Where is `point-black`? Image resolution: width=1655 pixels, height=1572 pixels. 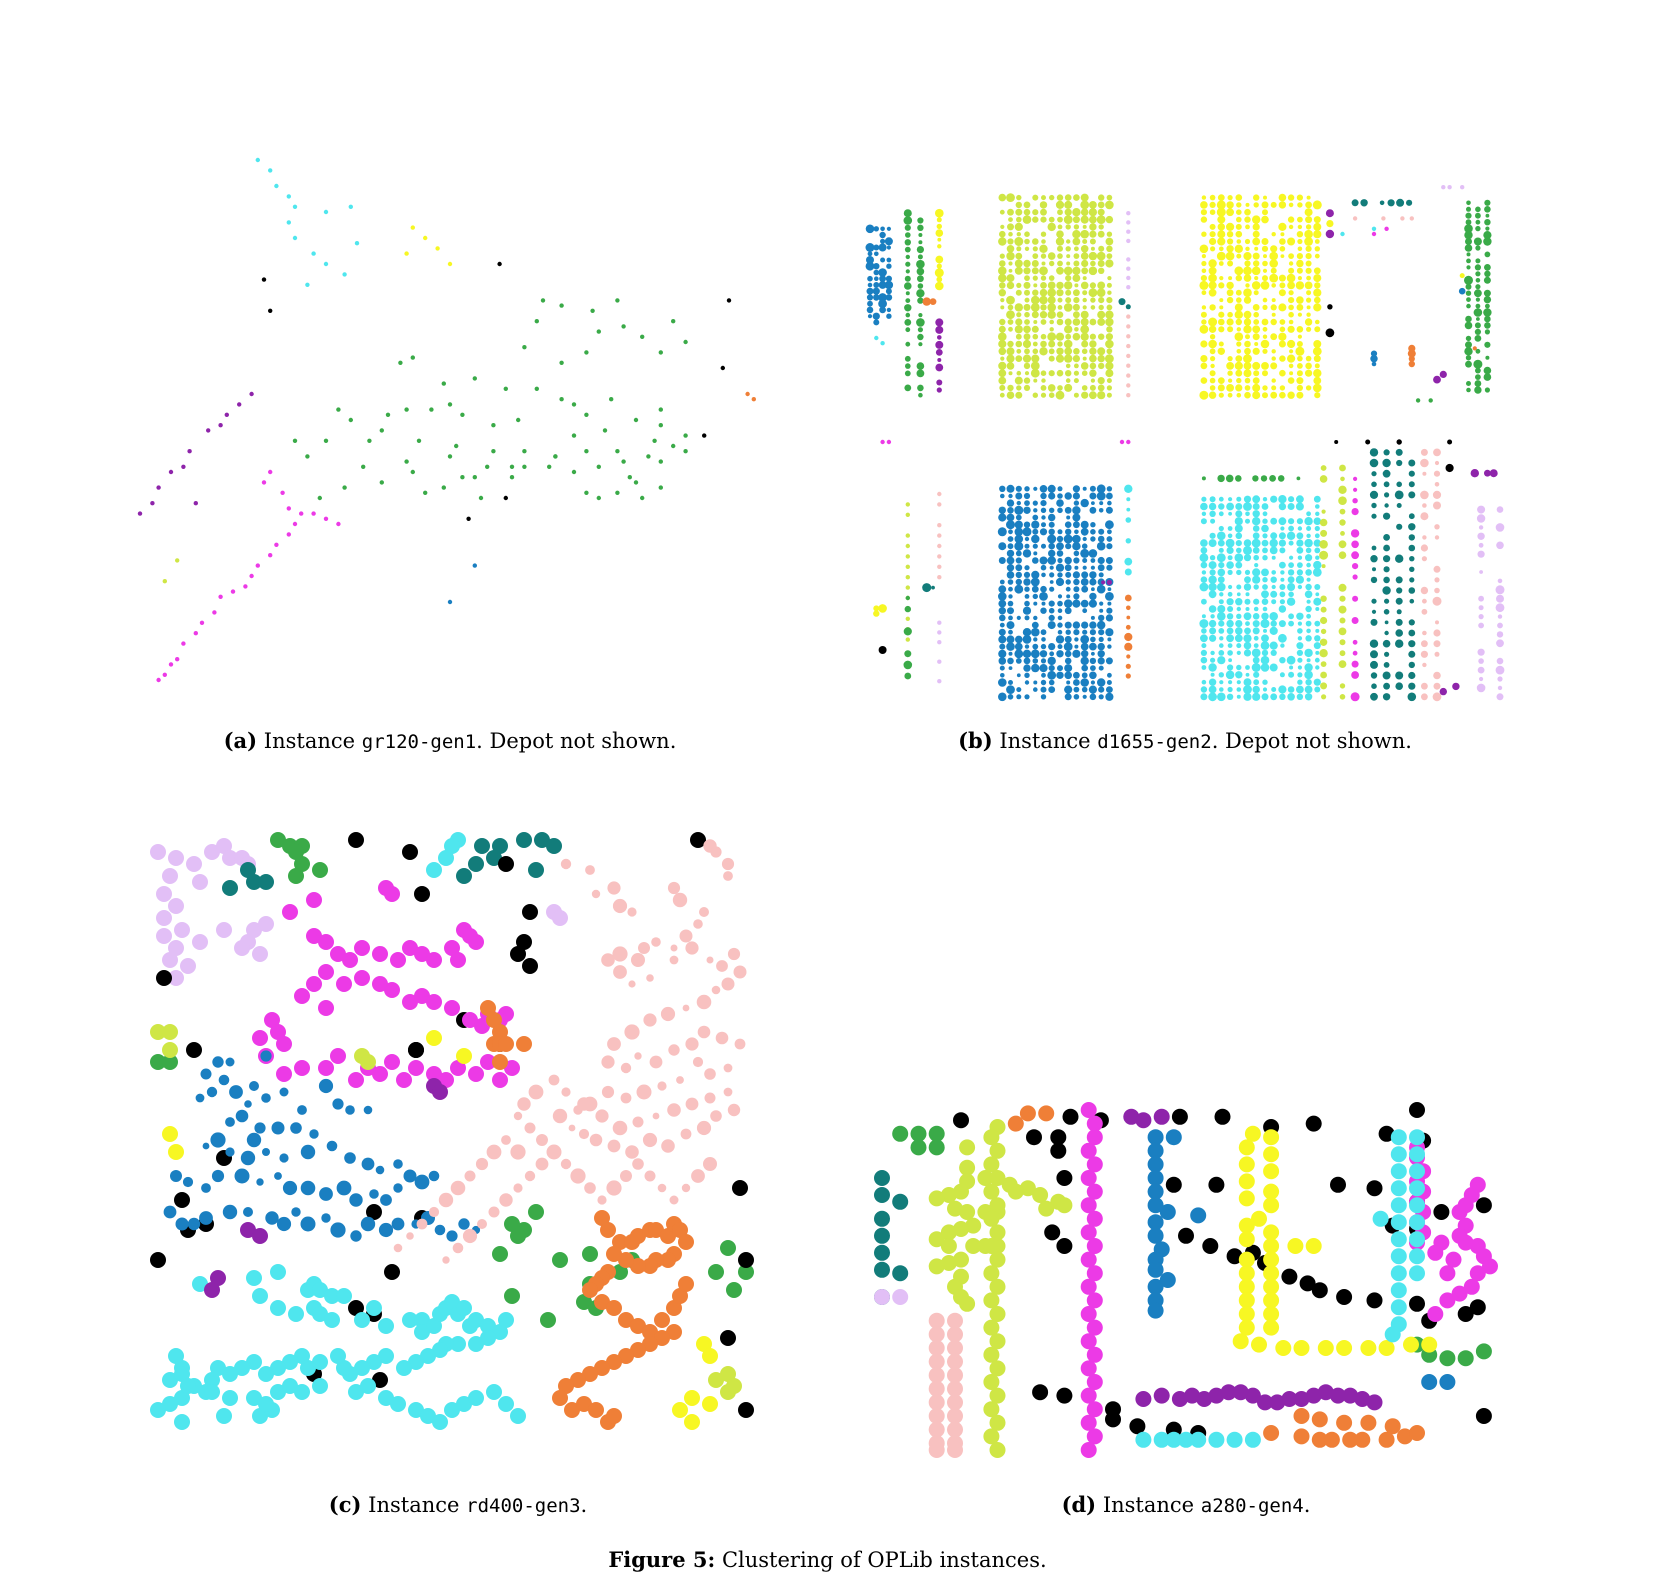 point-black is located at coordinates (264, 279).